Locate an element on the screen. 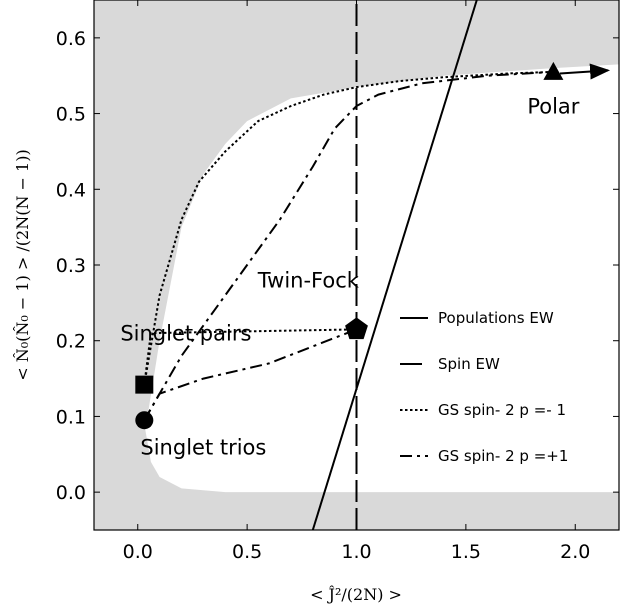  y-tick-label: 0.6 is located at coordinates (71, 39).